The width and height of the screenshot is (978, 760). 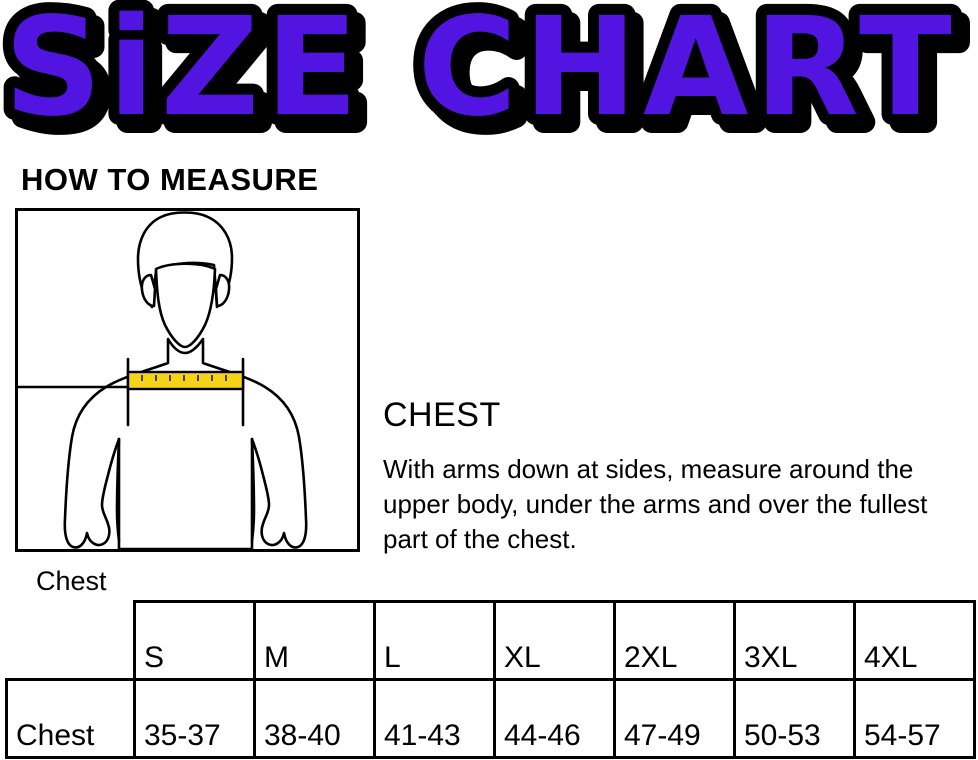 What do you see at coordinates (554, 718) in the screenshot?
I see `table-cell-chest-xl: 44-46` at bounding box center [554, 718].